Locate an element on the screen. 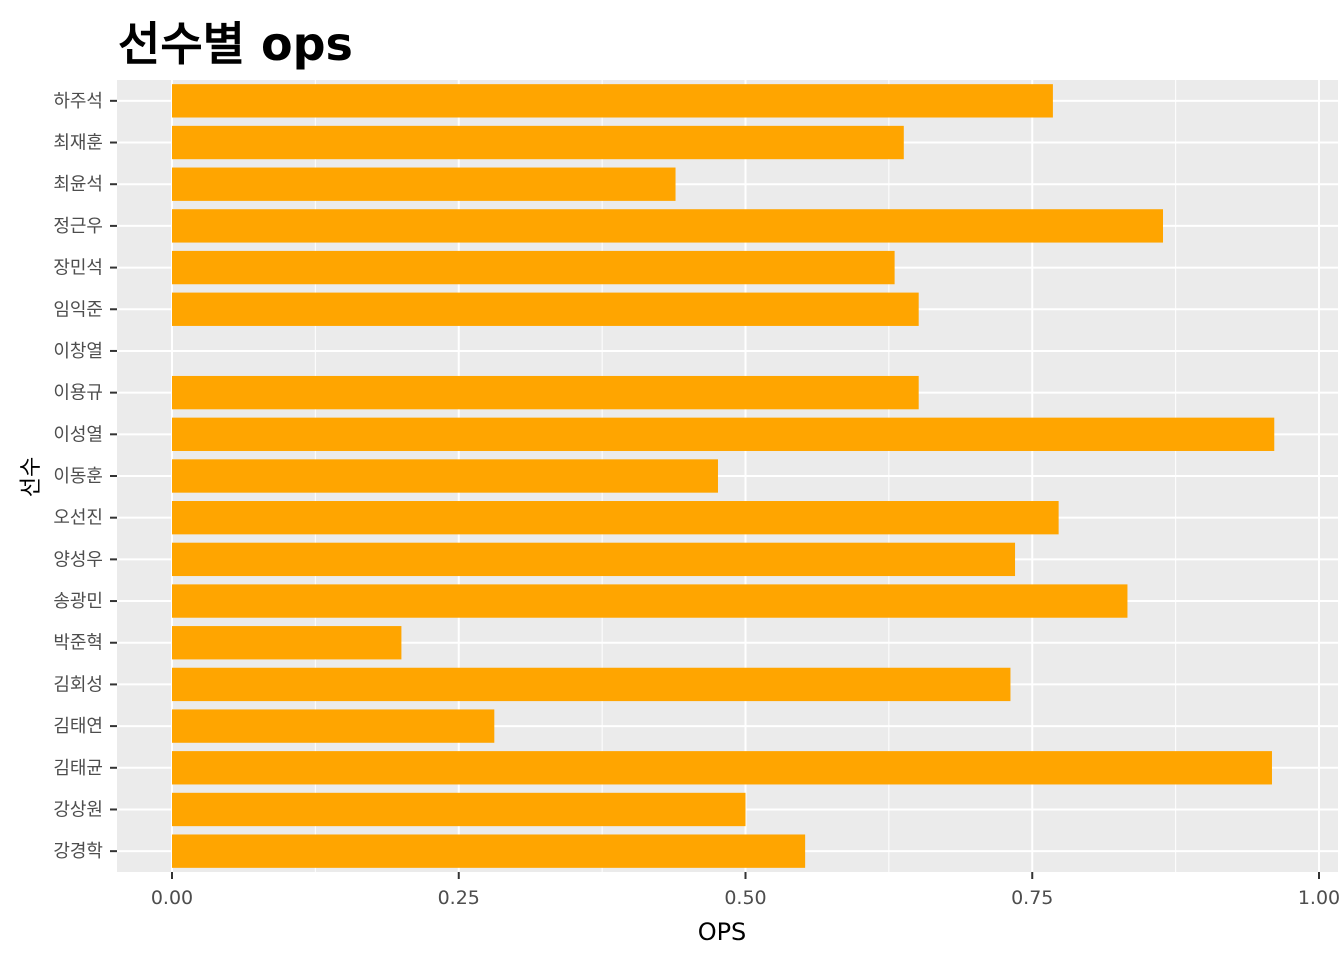  y-tick-label: 이성열 is located at coordinates (78, 434).